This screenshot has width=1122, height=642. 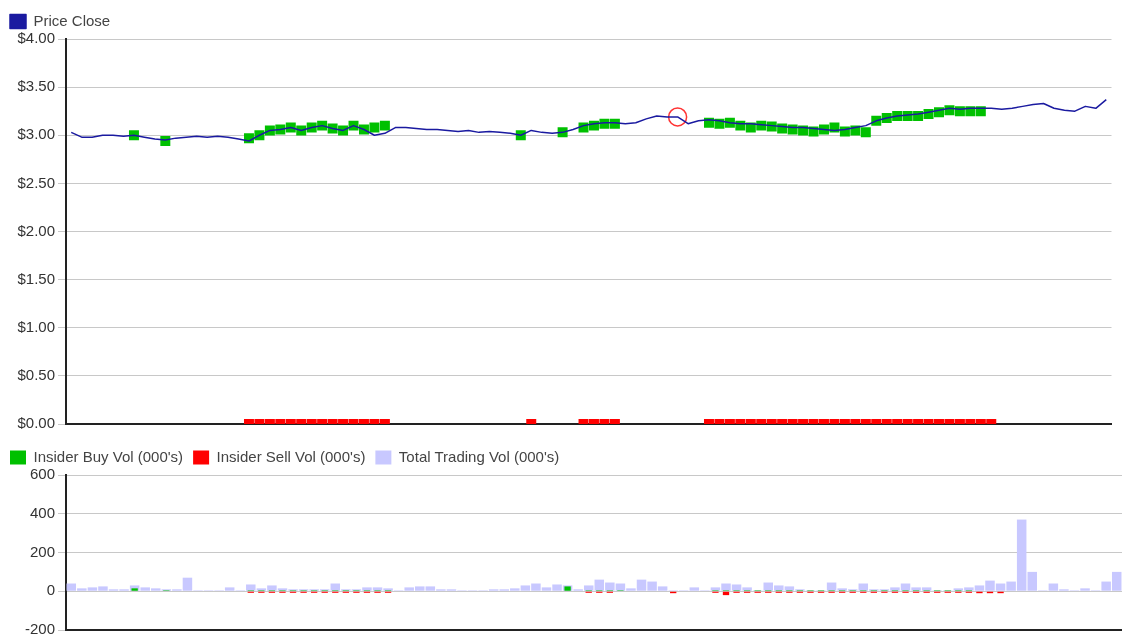 I want to click on y-tick-label: 400, so click(x=42, y=512).